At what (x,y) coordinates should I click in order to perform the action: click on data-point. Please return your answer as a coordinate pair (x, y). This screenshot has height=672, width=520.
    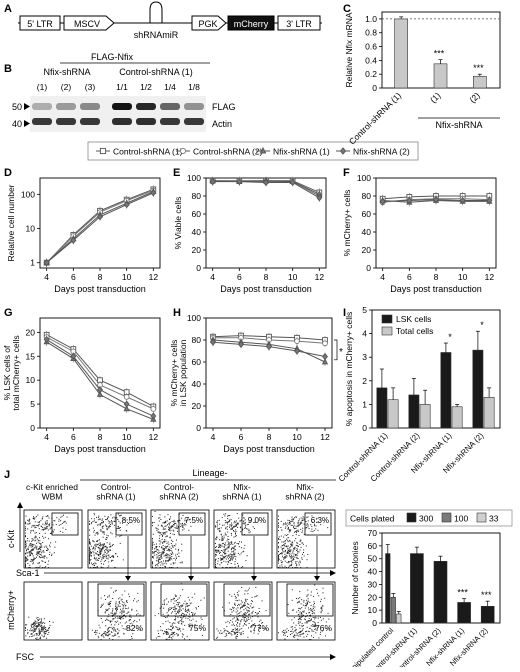
    Looking at the image, I should click on (153, 193).